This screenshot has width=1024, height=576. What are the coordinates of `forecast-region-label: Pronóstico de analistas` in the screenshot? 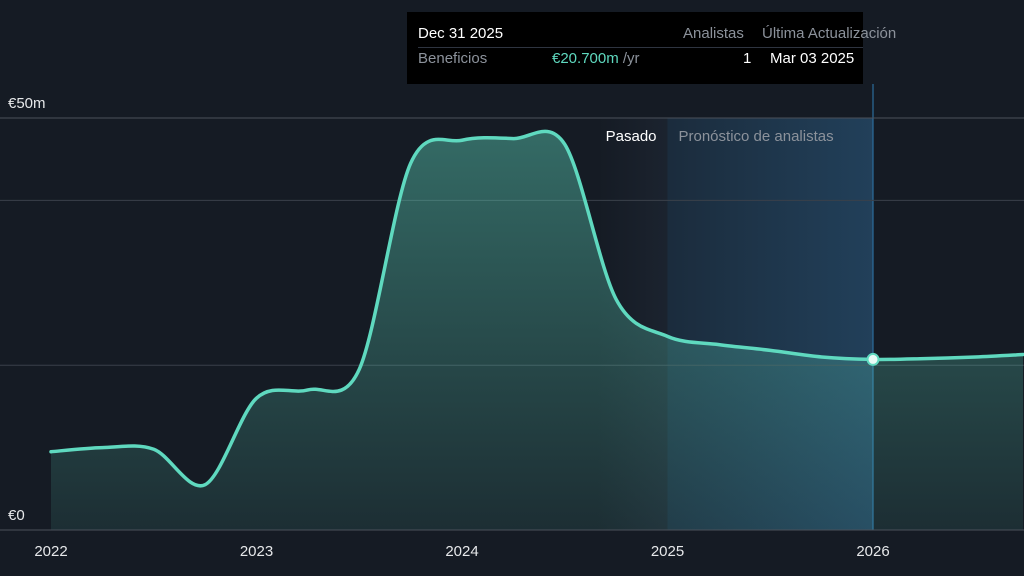 It's located at (756, 136).